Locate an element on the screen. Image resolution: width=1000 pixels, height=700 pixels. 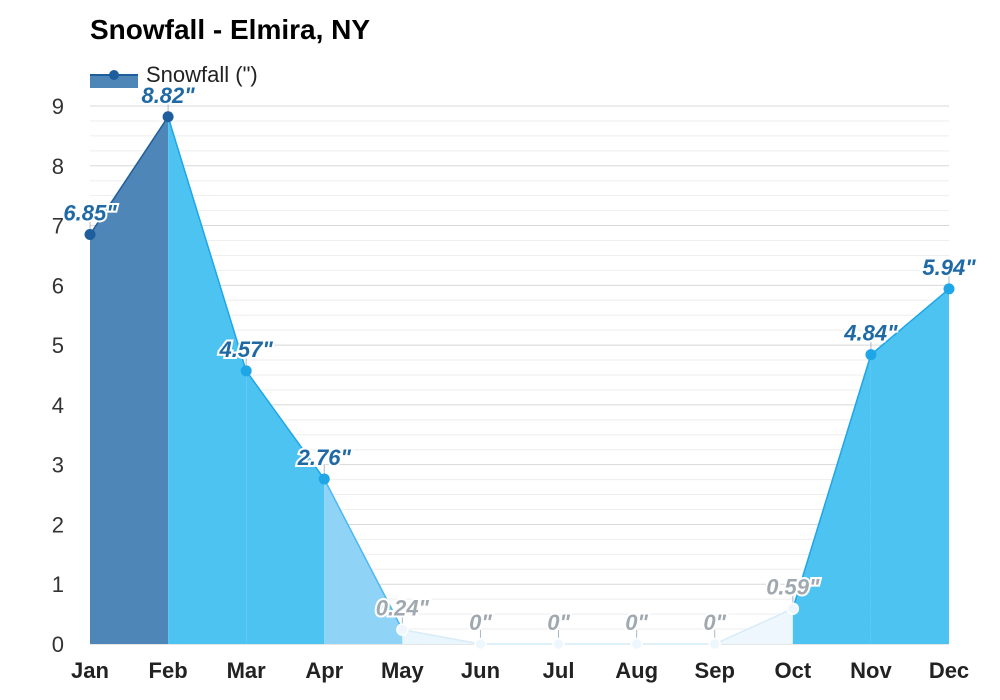
chart-title: Snowfall - Elmira, NY is located at coordinates (230, 29).